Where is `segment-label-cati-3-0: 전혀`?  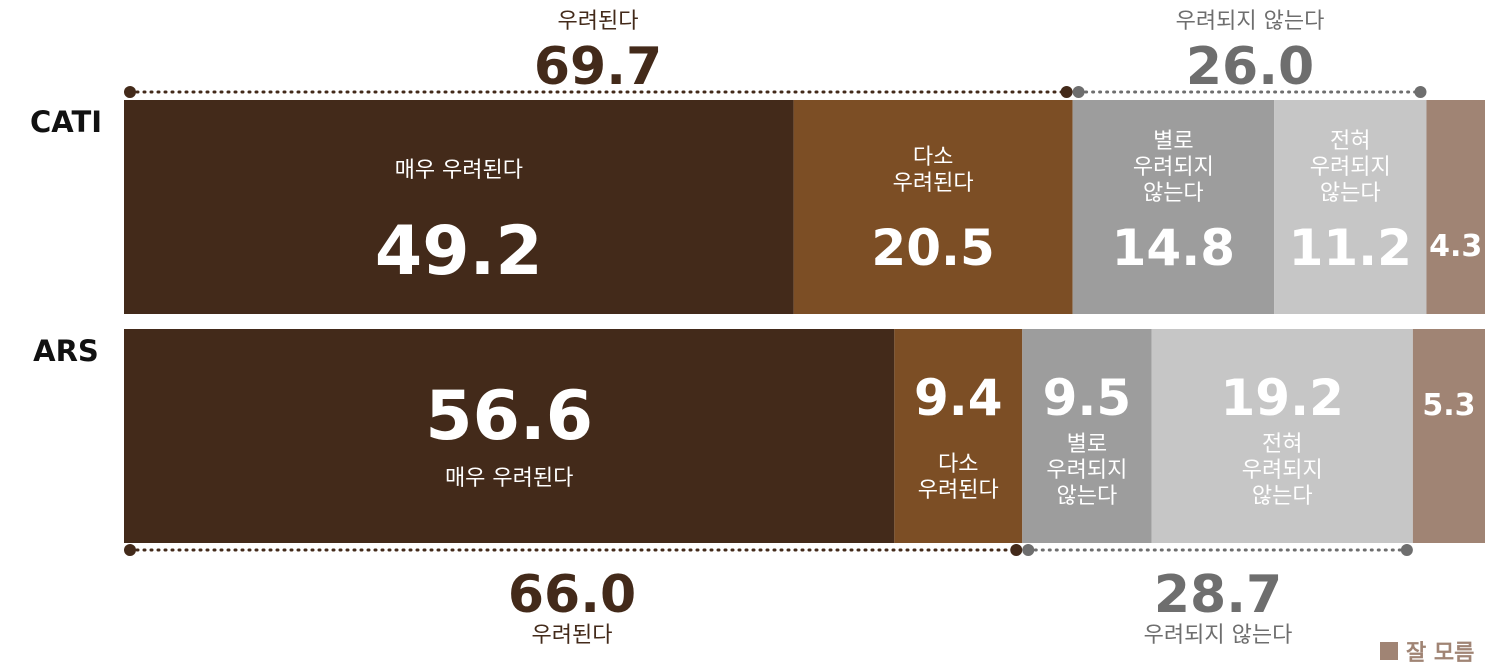
segment-label-cati-3-0: 전혀 is located at coordinates (1350, 141).